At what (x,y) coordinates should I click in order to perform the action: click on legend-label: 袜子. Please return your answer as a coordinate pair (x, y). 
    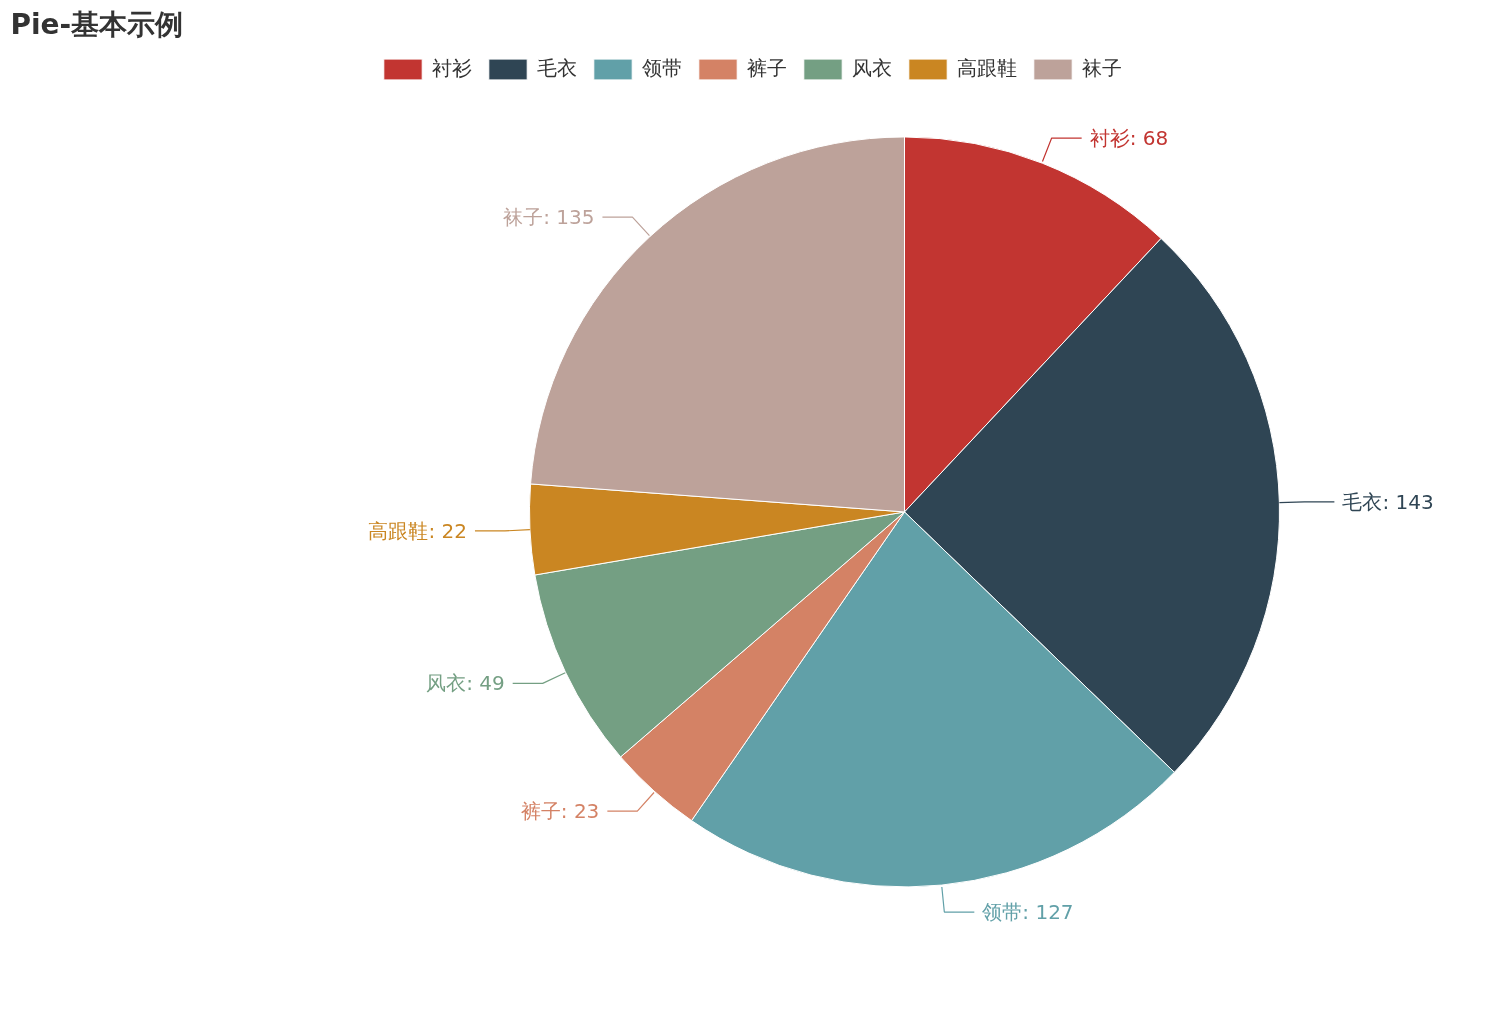
    Looking at the image, I should click on (1101, 68).